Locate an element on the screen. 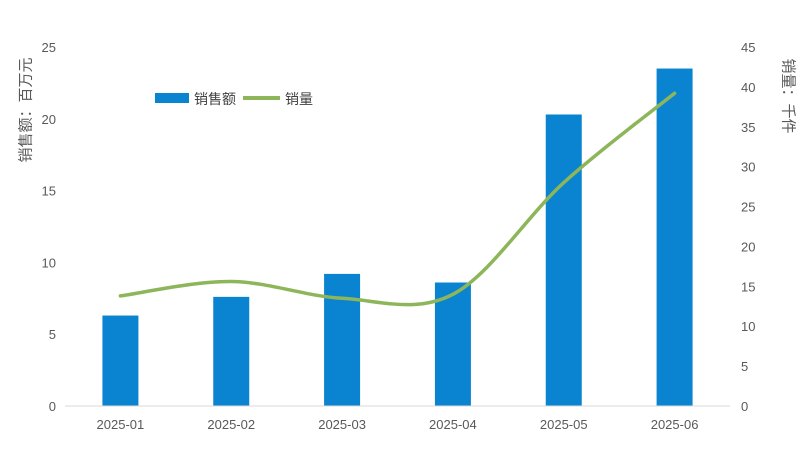  right-y-tick-20: 20 is located at coordinates (748, 246).